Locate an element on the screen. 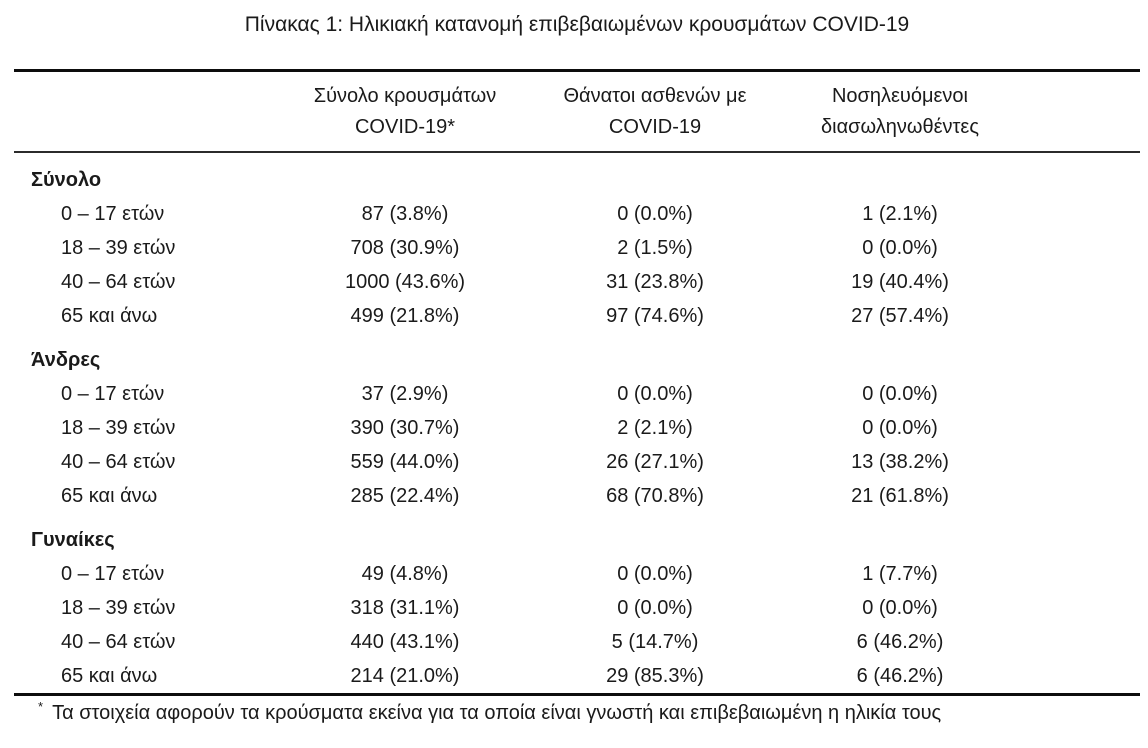 The image size is (1148, 748). cases-value: 559 (44.0%) is located at coordinates (405, 462).